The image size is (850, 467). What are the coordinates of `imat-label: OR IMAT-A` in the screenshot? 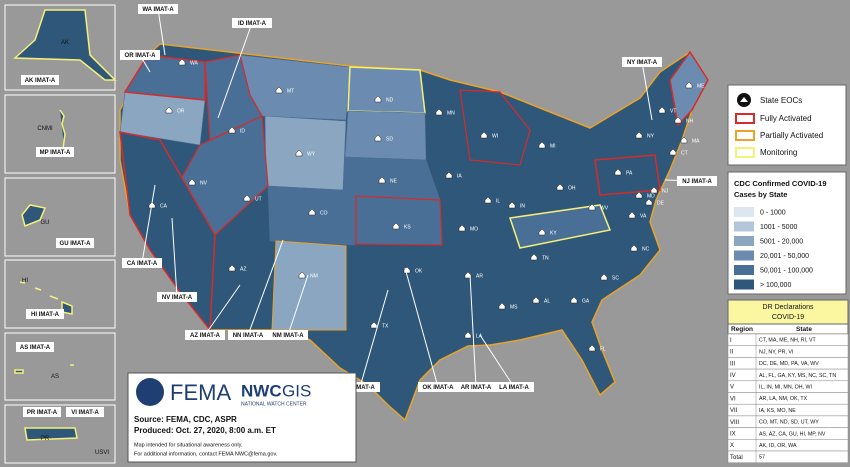 It's located at (141, 56).